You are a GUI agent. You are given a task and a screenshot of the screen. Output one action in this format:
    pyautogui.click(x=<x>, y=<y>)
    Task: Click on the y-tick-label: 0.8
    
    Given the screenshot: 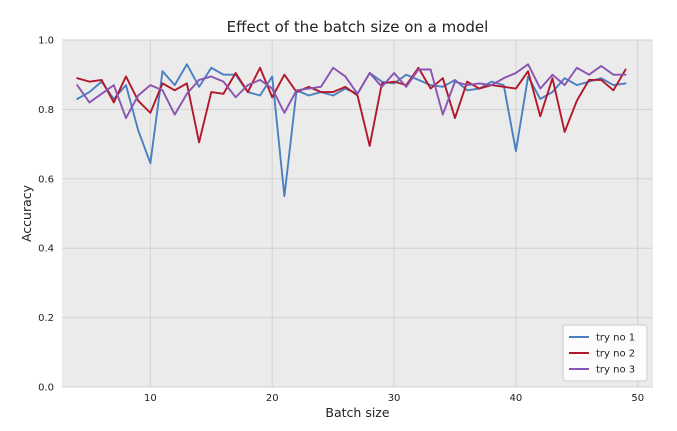 What is the action you would take?
    pyautogui.click(x=46, y=110)
    